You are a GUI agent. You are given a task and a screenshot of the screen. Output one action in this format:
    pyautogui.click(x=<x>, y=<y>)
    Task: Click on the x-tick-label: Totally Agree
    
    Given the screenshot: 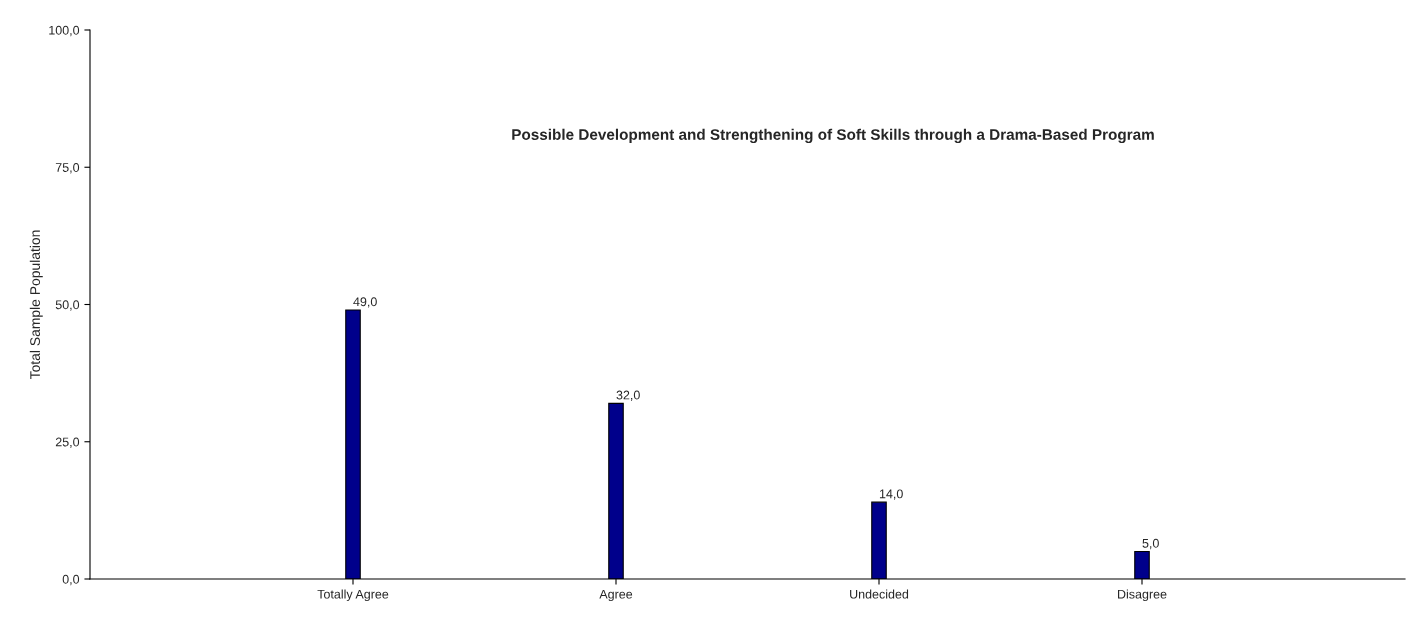 What is the action you would take?
    pyautogui.click(x=353, y=595)
    